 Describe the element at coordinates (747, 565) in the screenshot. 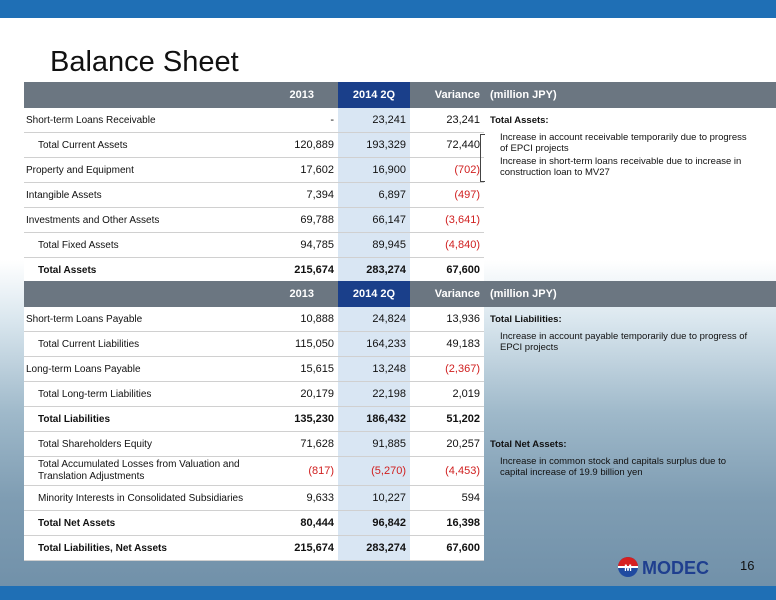

I see `page-number: 16` at that location.